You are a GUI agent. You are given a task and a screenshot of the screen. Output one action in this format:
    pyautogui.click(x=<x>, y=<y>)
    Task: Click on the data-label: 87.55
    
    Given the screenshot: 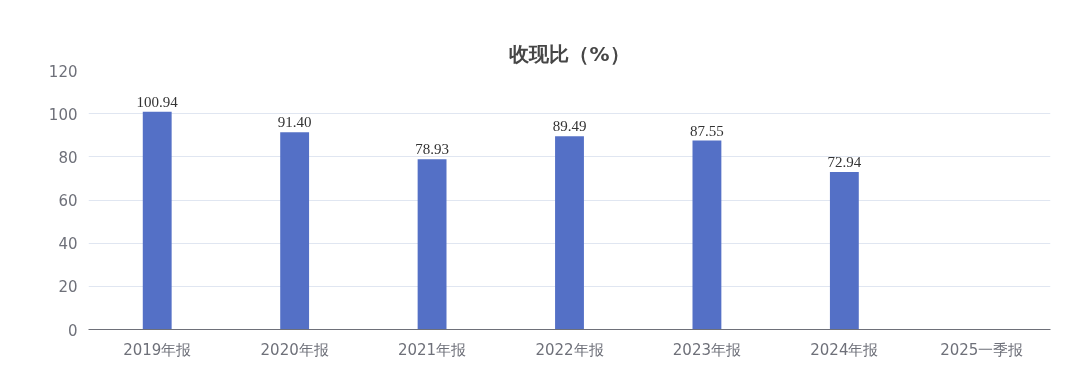 What is the action you would take?
    pyautogui.click(x=707, y=130)
    